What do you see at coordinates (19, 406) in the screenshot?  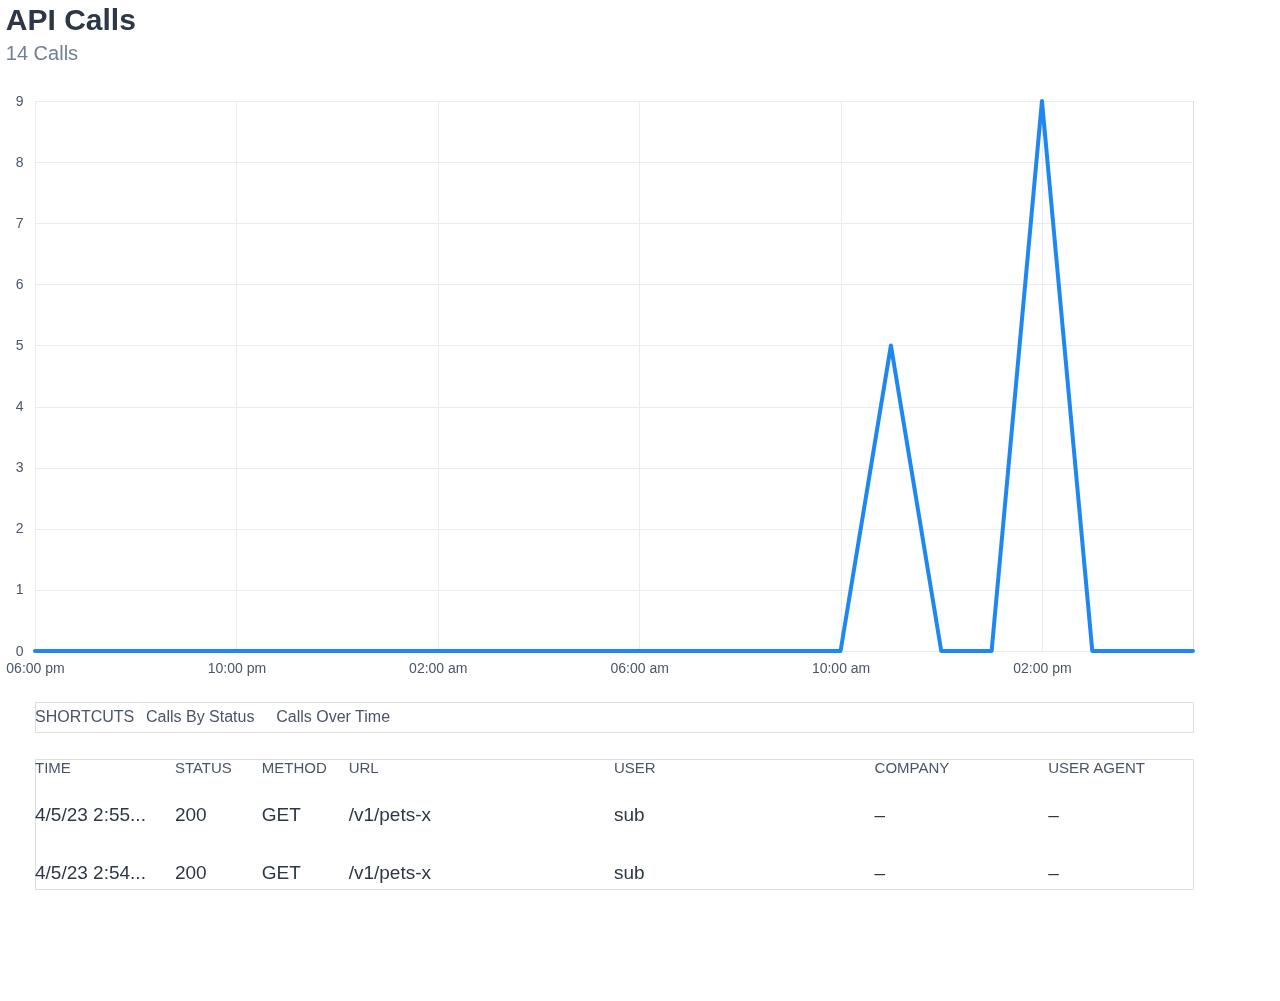 I see `y-tick-label: 4` at bounding box center [19, 406].